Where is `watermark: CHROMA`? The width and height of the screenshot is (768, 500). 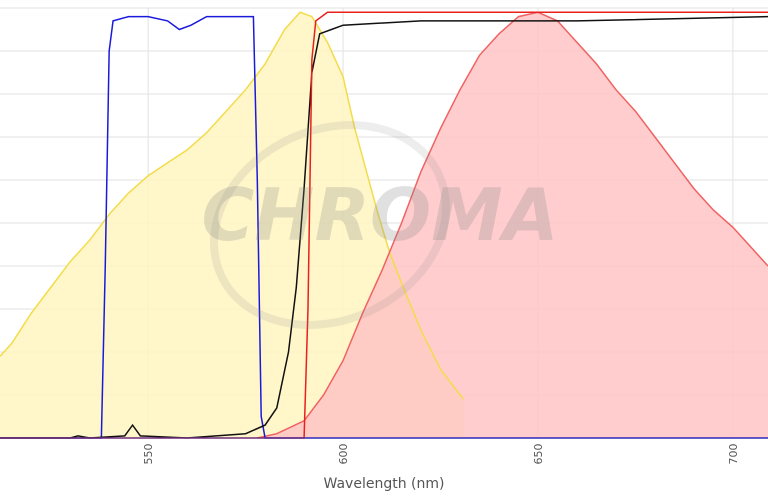 watermark: CHROMA is located at coordinates (379, 215).